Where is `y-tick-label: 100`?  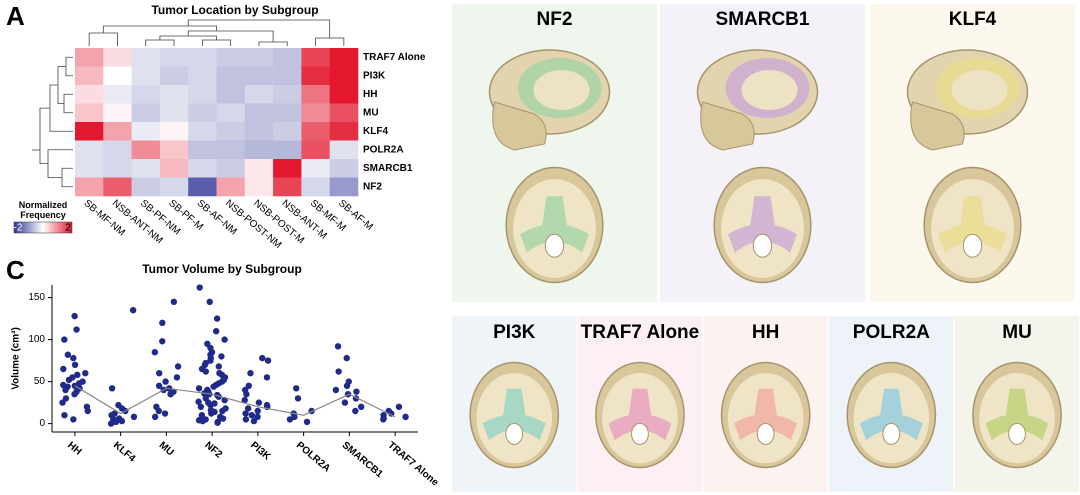
y-tick-label: 100 is located at coordinates (36, 339).